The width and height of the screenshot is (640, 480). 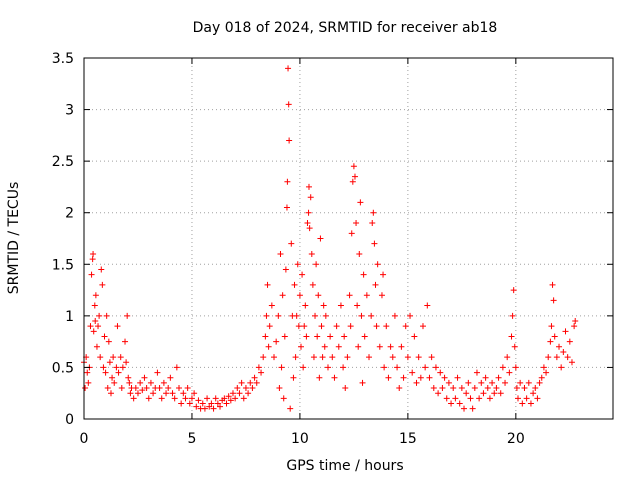 What do you see at coordinates (69, 214) in the screenshot?
I see `y-tick-label: 2` at bounding box center [69, 214].